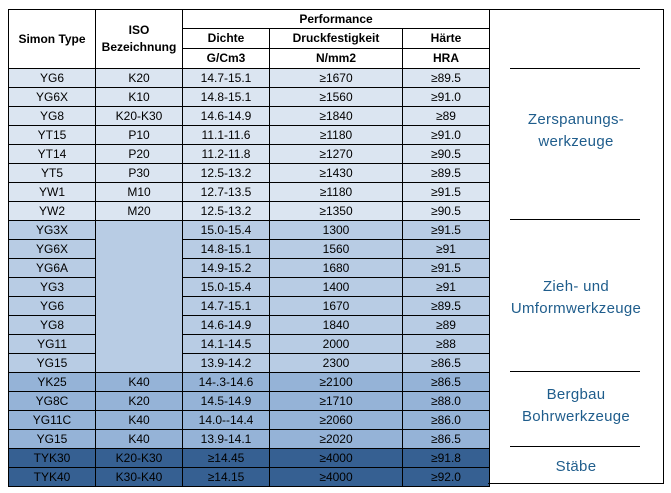 The image size is (671, 493). I want to click on cell-simon-type: YG6, so click(52, 78).